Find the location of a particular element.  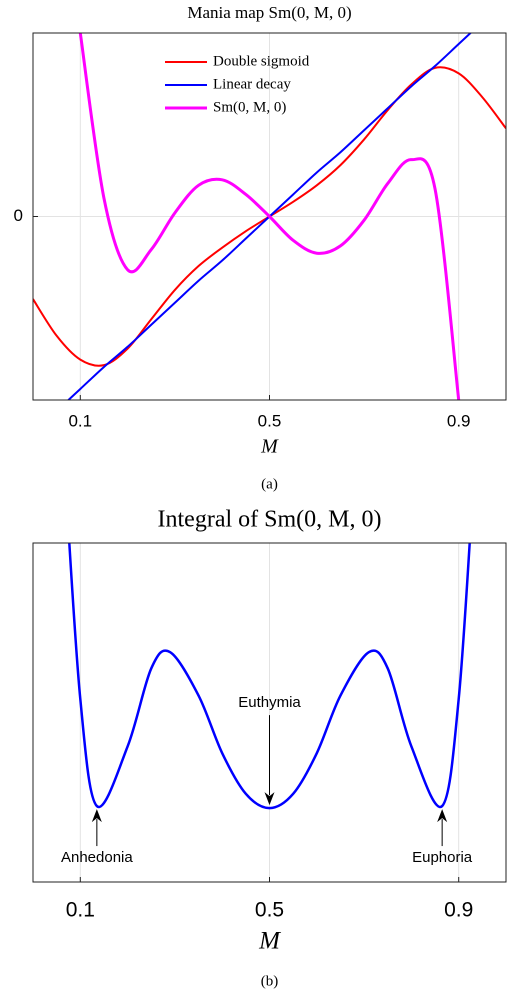

legend-label: Linear decay is located at coordinates (252, 84).